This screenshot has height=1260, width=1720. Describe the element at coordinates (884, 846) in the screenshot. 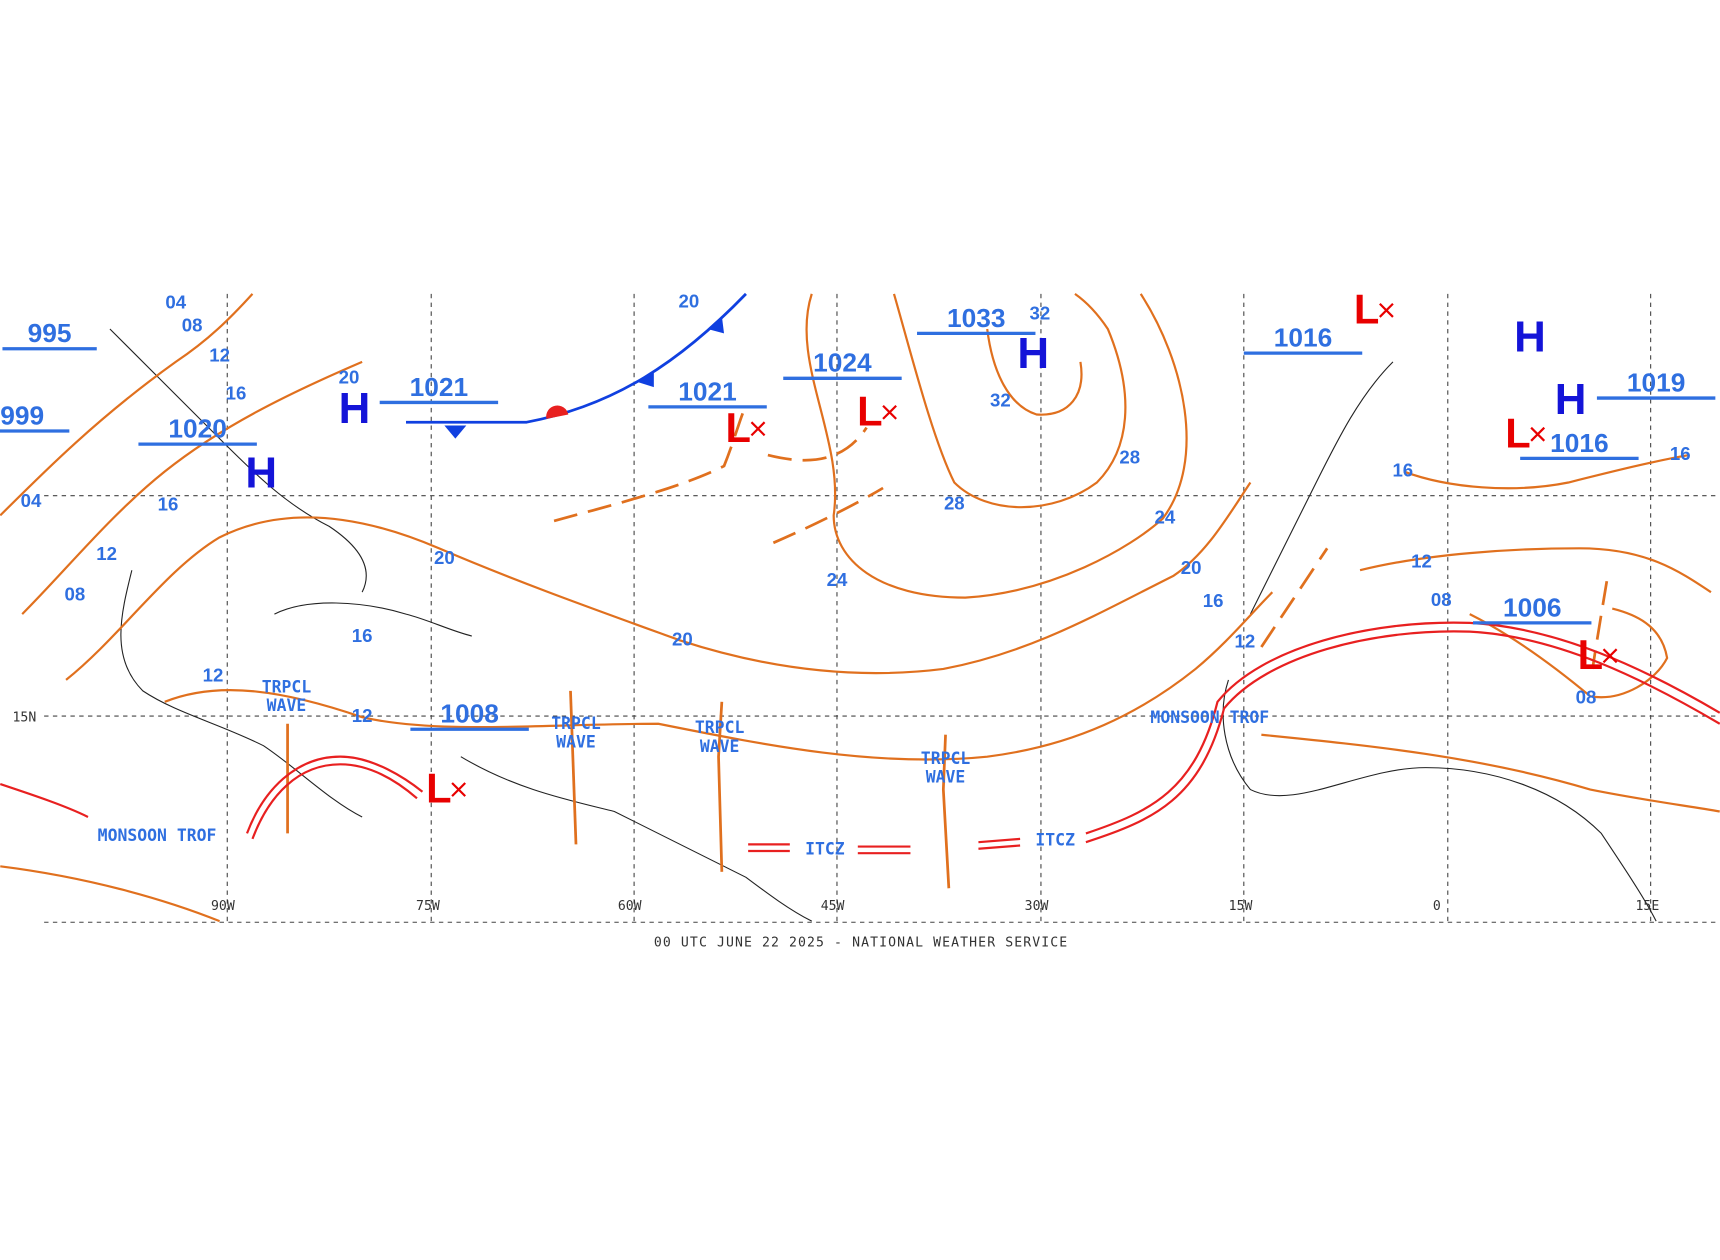

I see `itcz-dashes` at that location.